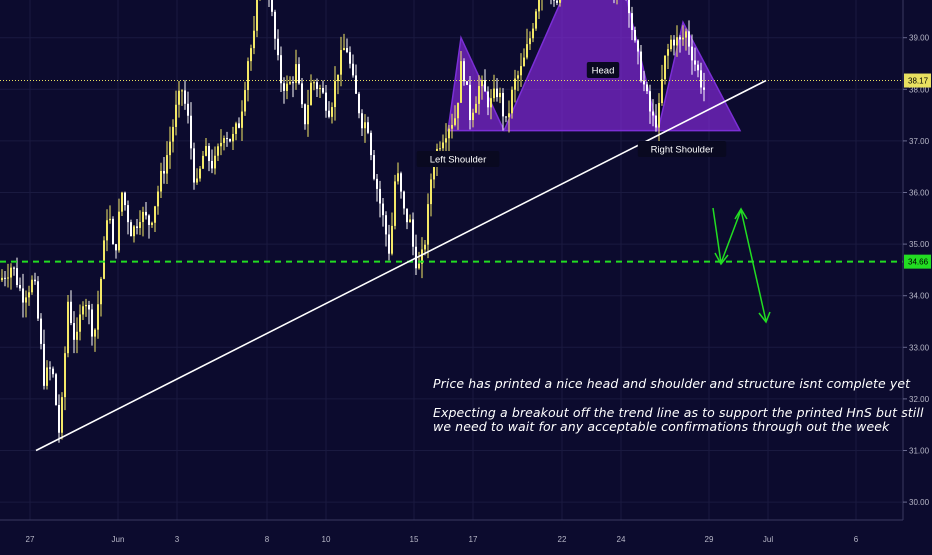 The height and width of the screenshot is (555, 932). What do you see at coordinates (919, 38) in the screenshot?
I see `price-tick-label: 39.00` at bounding box center [919, 38].